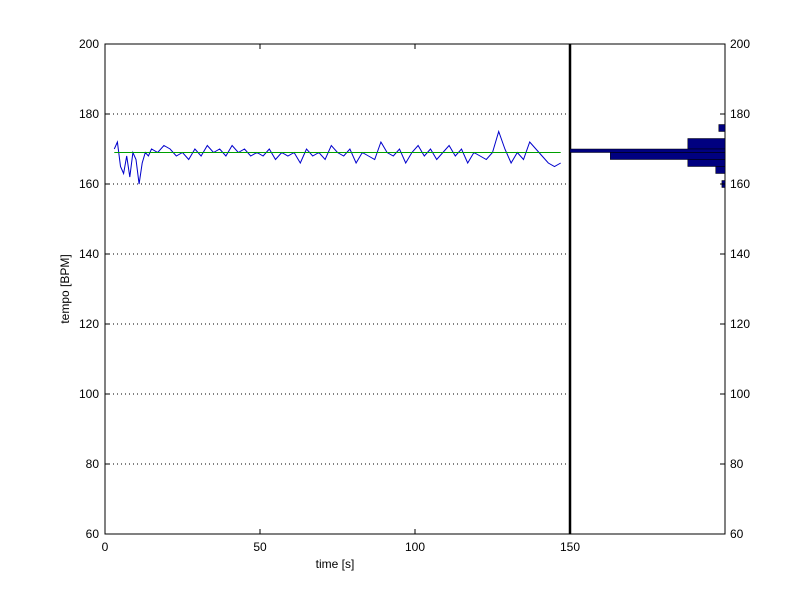 Image resolution: width=801 pixels, height=600 pixels. I want to click on y-tick-label: 180, so click(89, 114).